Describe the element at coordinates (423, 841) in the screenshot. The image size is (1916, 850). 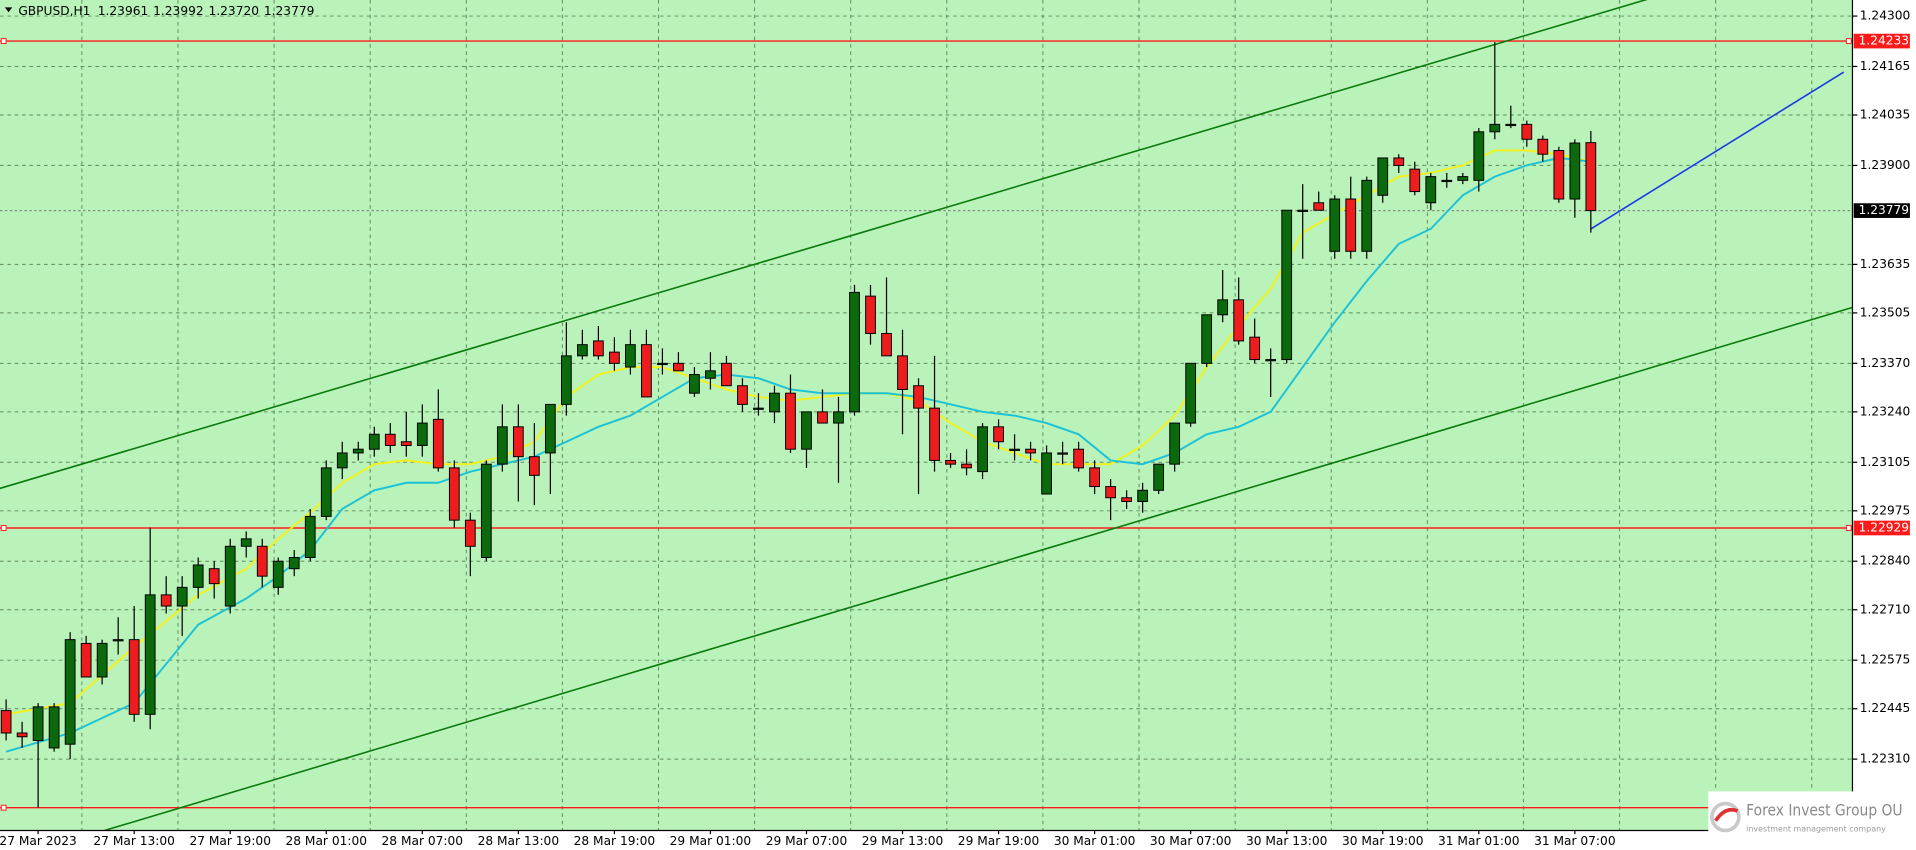
I see `x-tick-label: 28 Mar 07:00` at that location.